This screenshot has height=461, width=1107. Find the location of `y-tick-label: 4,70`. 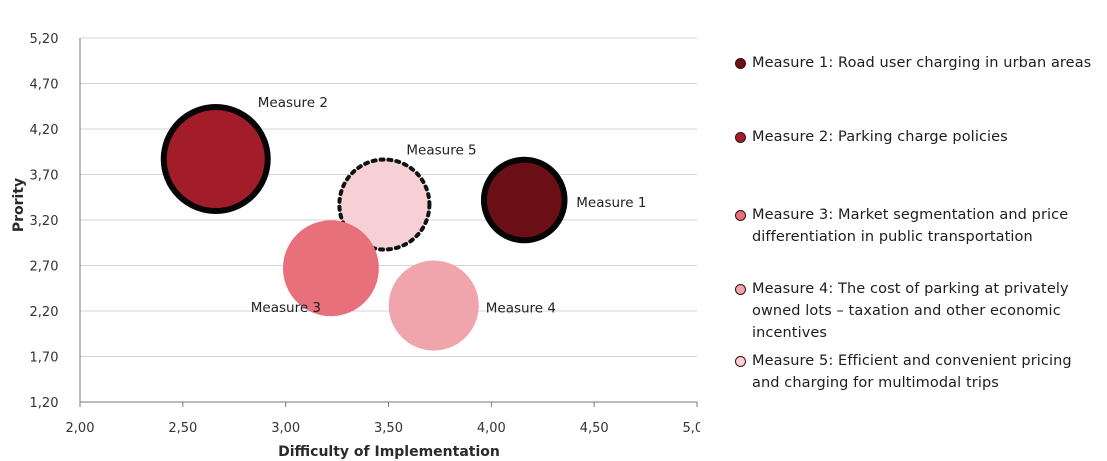

y-tick-label: 4,70 is located at coordinates (44, 85).